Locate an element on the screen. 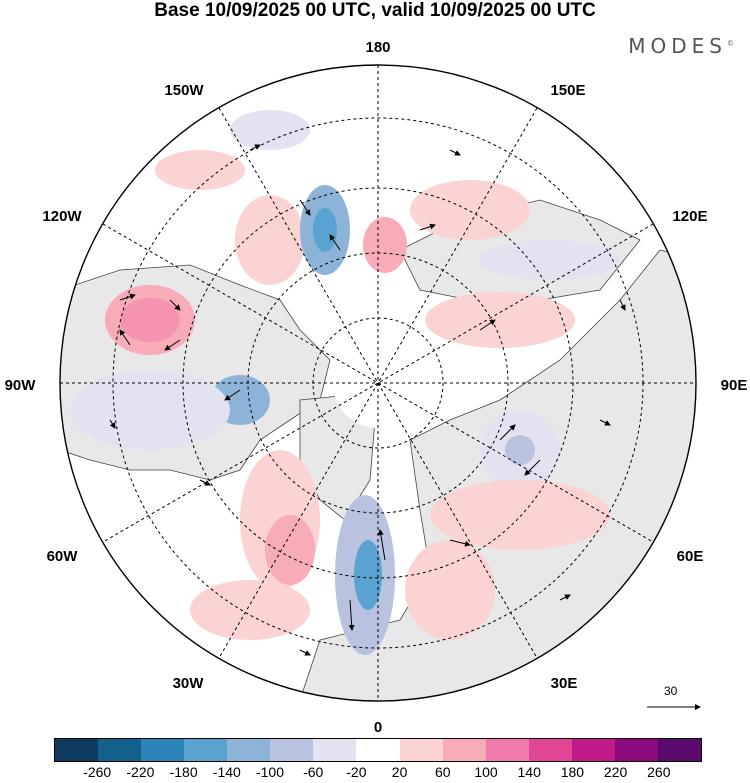 This screenshot has height=783, width=750. colorbar-label: 220 is located at coordinates (615, 772).